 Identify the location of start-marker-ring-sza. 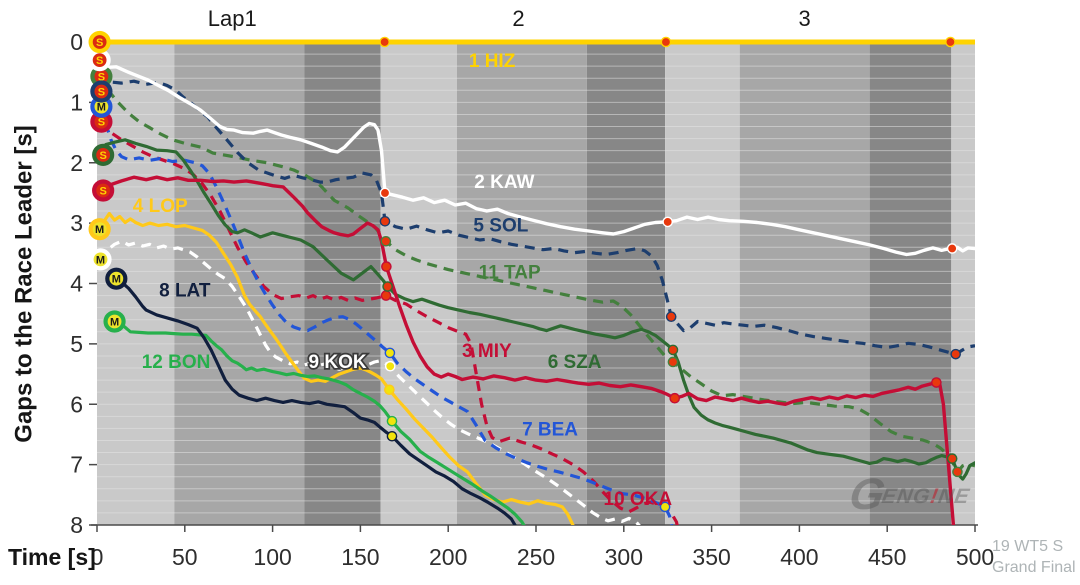
(103, 155).